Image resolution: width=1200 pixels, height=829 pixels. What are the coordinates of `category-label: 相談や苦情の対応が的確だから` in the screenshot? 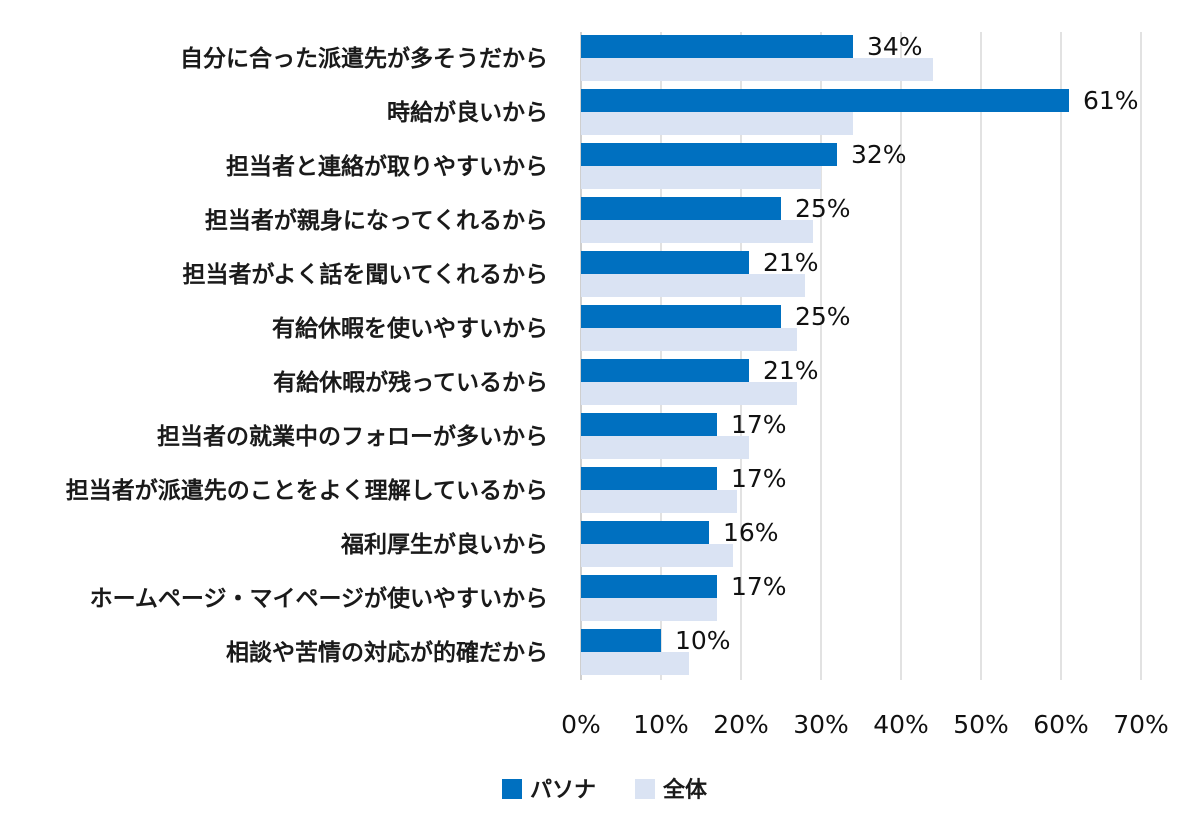 It's located at (387, 652).